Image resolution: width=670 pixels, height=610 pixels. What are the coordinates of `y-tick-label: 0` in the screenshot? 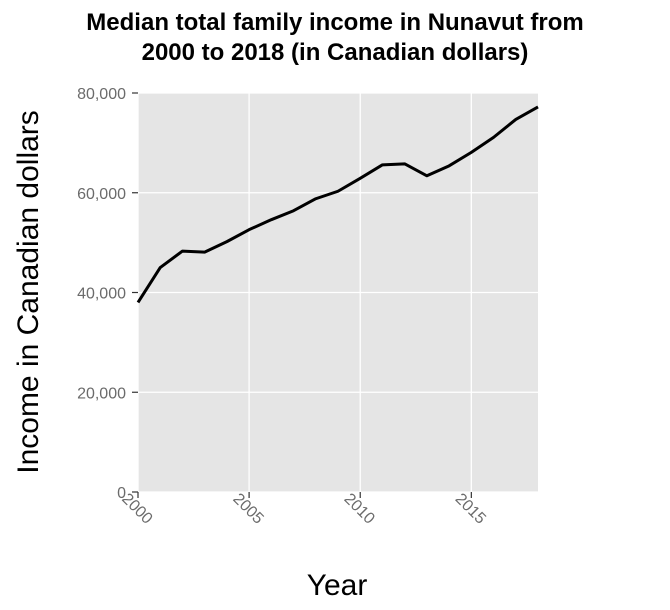 It's located at (121, 493).